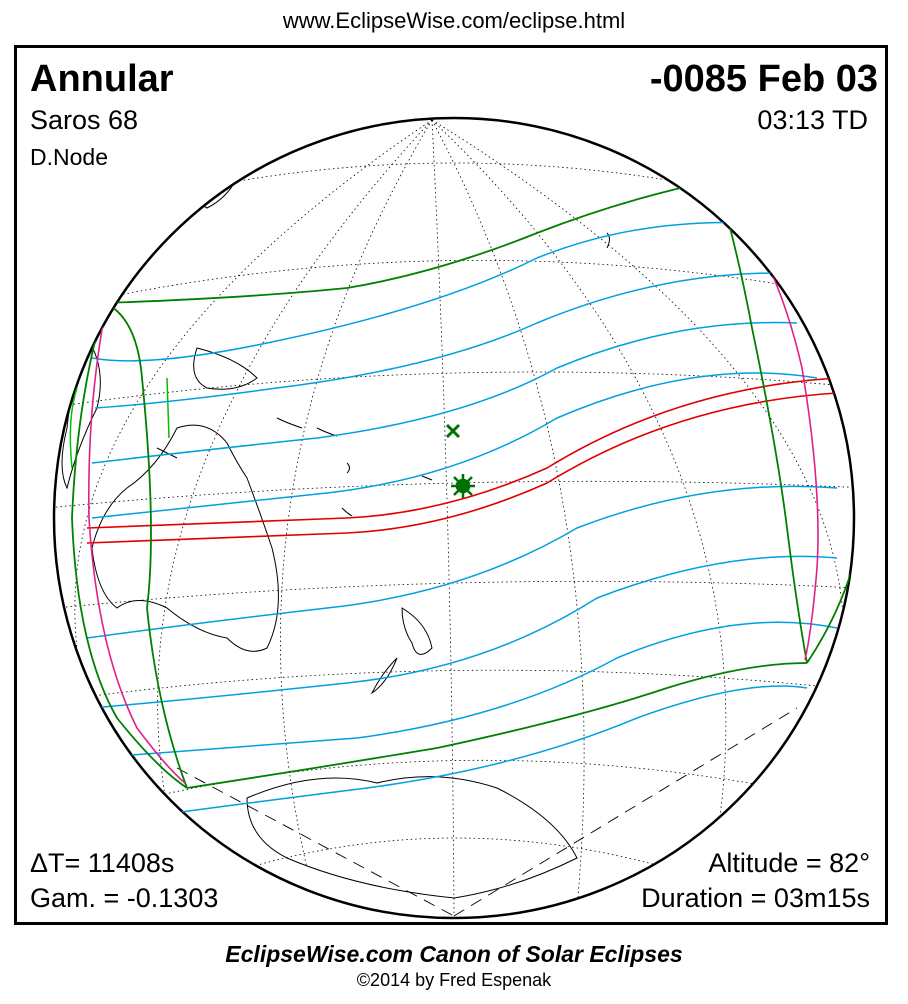 This screenshot has width=908, height=1004. I want to click on duration-value: Duration = 03m15s, so click(755, 898).